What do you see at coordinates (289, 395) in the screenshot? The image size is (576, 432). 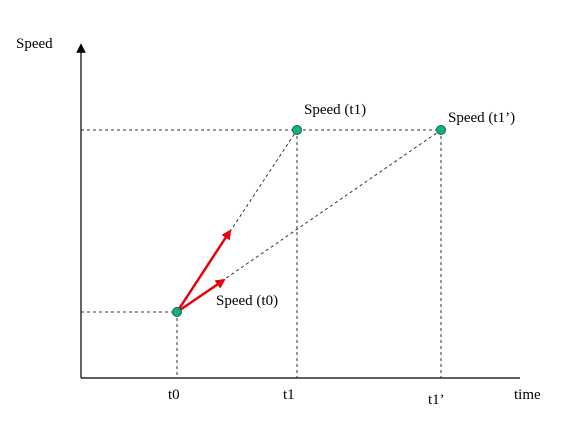 I see `x-tick-t1: t1` at bounding box center [289, 395].